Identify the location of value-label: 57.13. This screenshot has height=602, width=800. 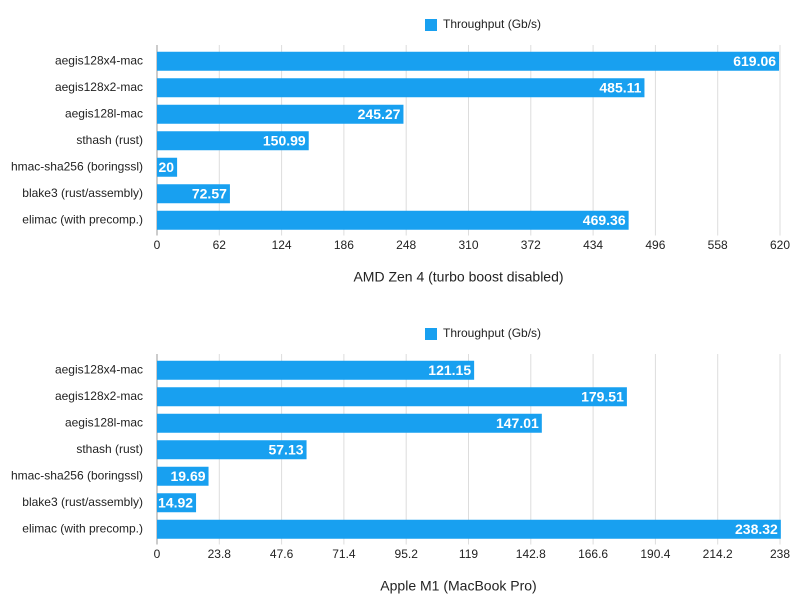
(285, 449).